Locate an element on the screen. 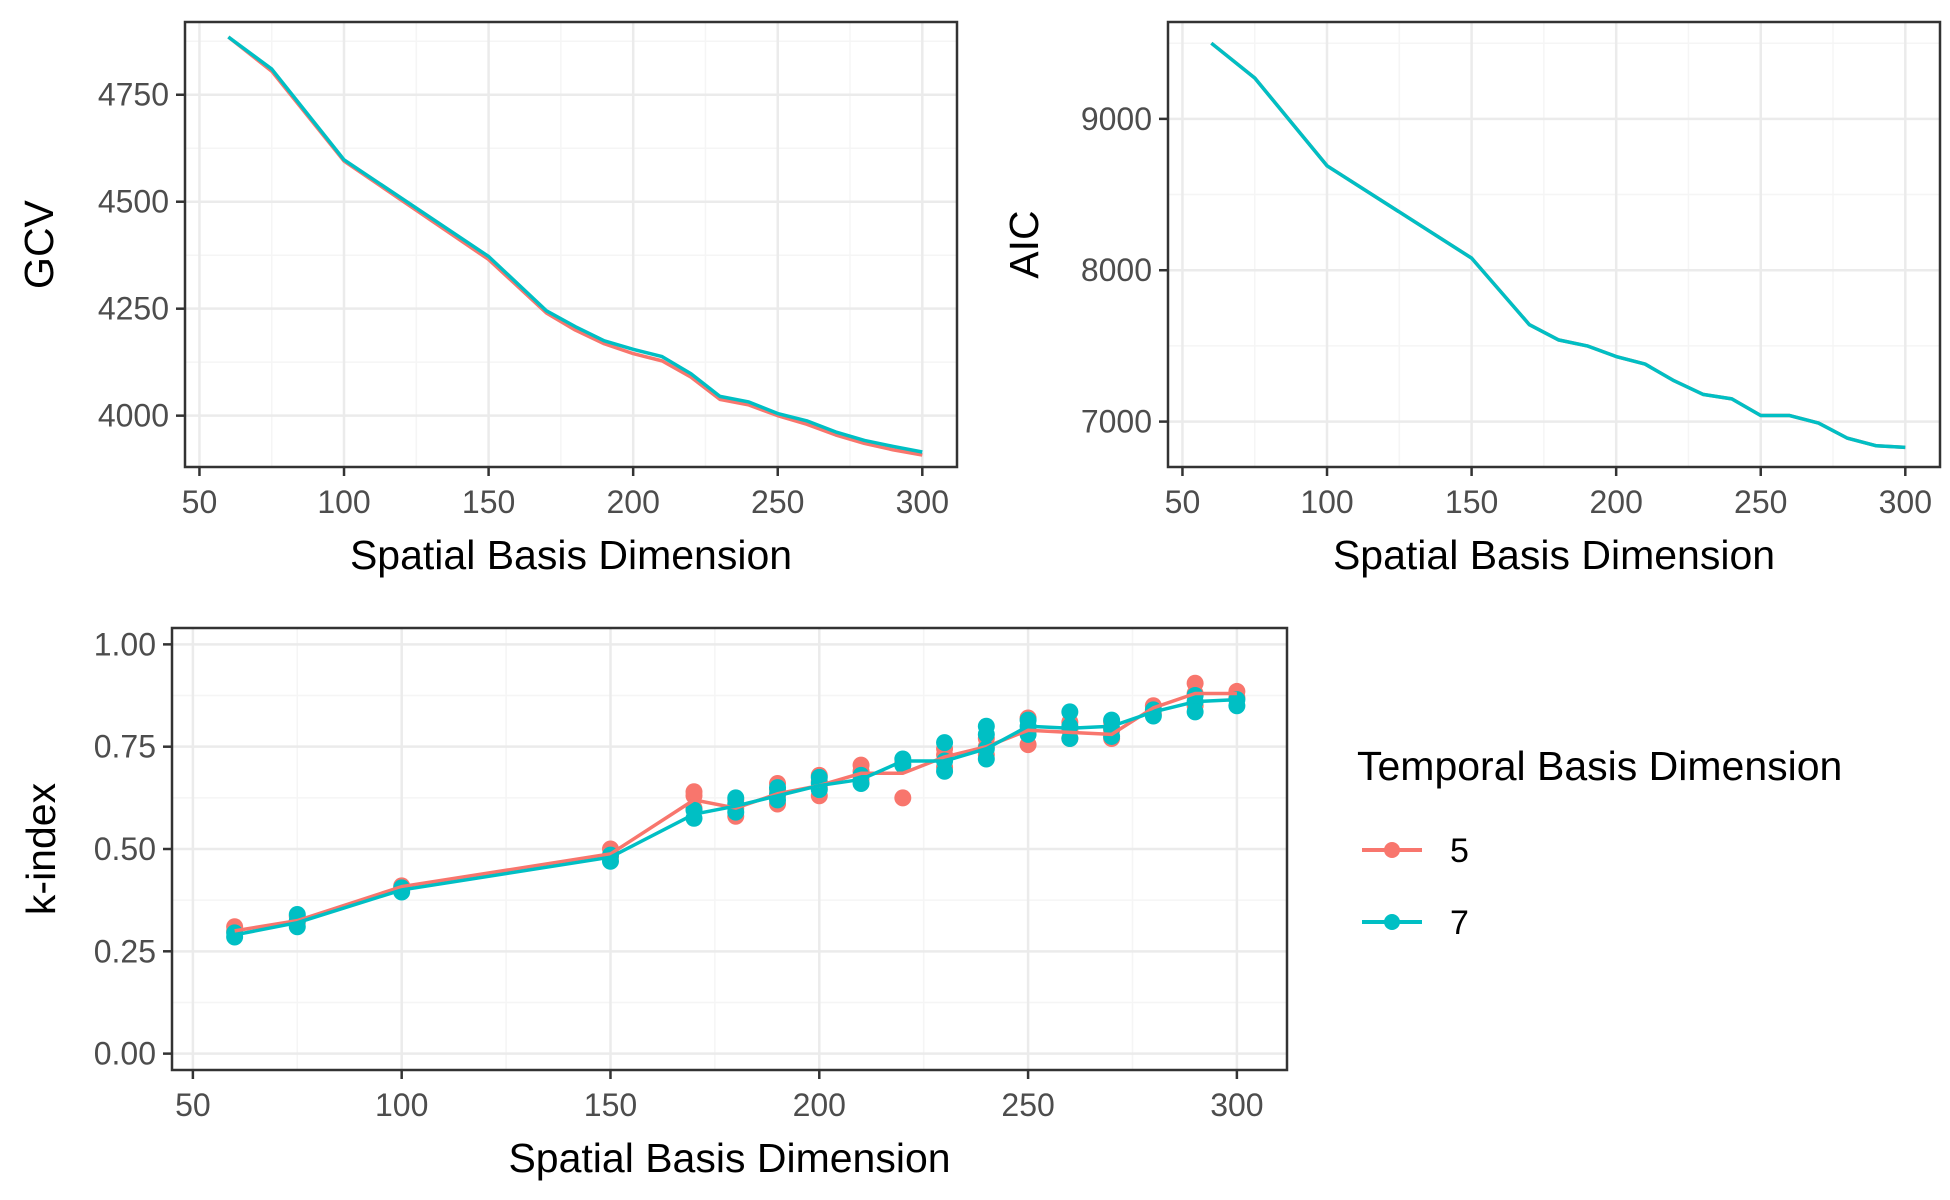 The width and height of the screenshot is (1950, 1200). aic-x-tick-label: 100 is located at coordinates (1326, 502).